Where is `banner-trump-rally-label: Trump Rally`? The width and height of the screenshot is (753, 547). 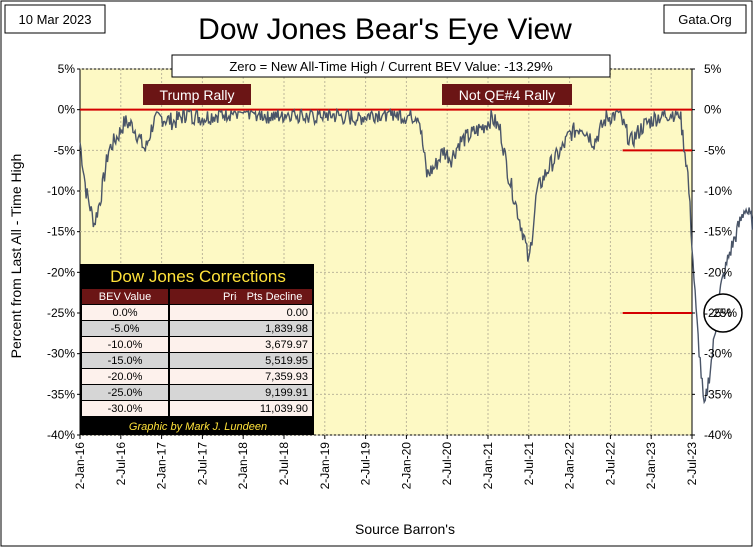 banner-trump-rally-label: Trump Rally is located at coordinates (197, 95).